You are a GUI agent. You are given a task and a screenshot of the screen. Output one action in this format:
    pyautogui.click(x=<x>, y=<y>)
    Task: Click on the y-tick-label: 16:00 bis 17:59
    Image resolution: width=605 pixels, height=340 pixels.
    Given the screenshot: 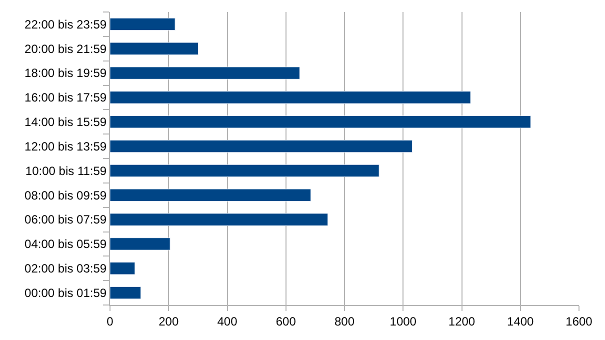 What is the action you would take?
    pyautogui.click(x=65, y=97)
    